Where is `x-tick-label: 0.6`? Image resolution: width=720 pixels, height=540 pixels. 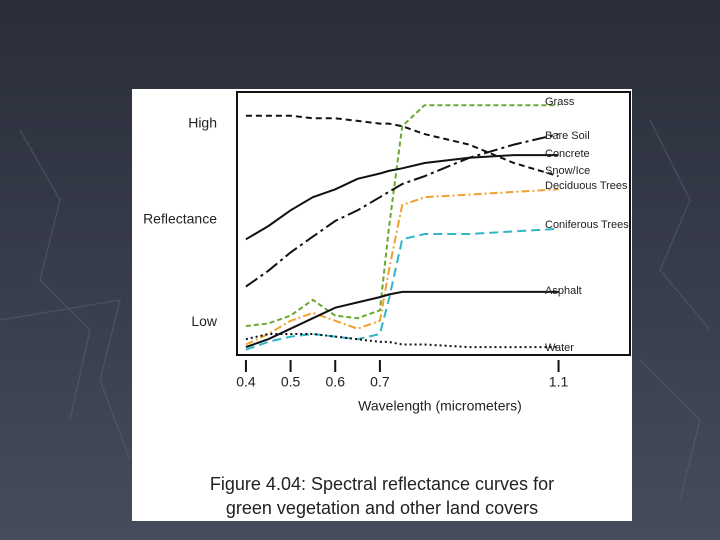 x-tick-label: 0.6 is located at coordinates (336, 382).